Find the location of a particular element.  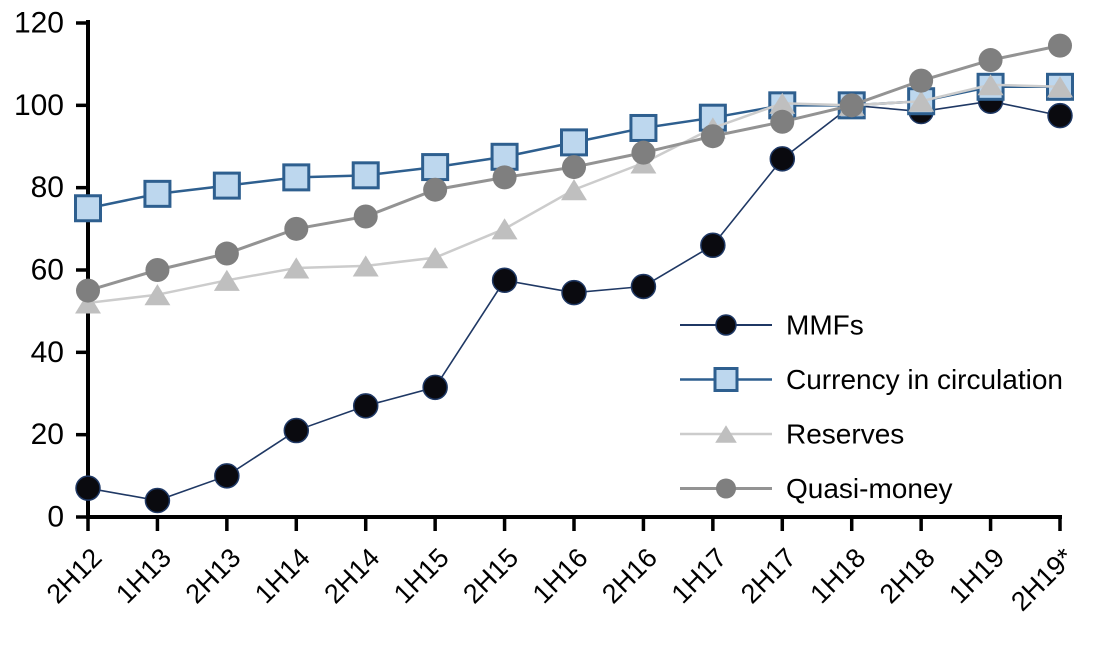

legend-label: MMFs is located at coordinates (825, 325).